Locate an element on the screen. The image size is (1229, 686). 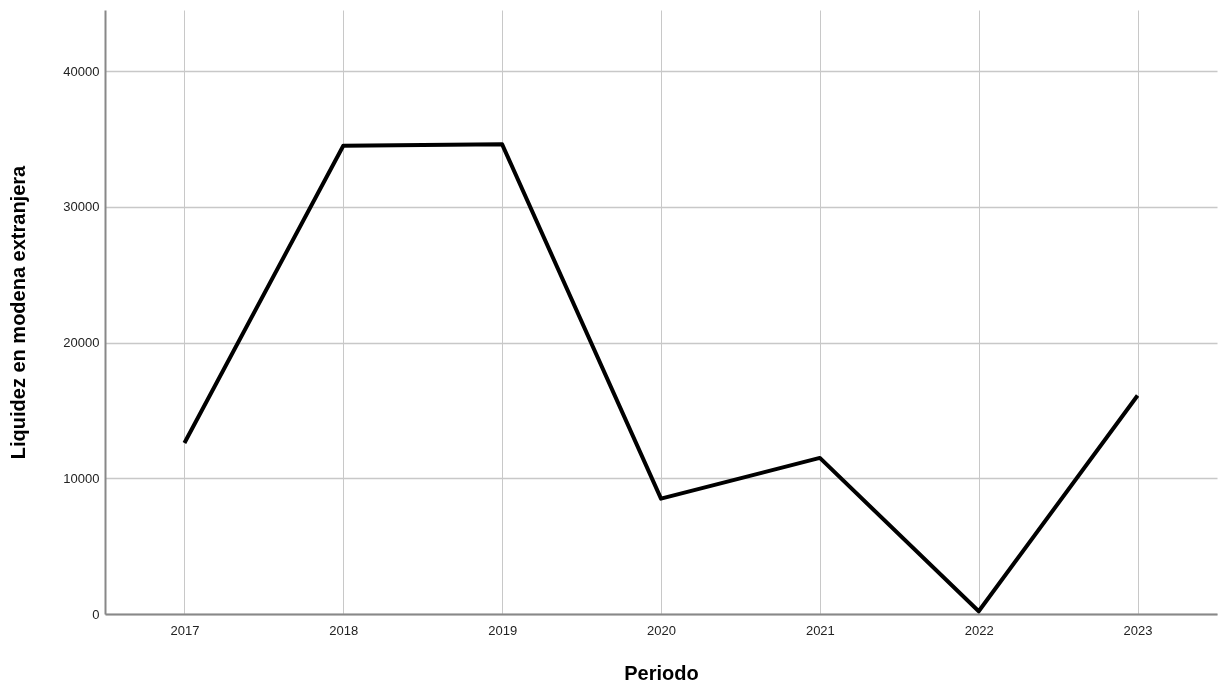
x-tick-label: 2018 is located at coordinates (344, 630).